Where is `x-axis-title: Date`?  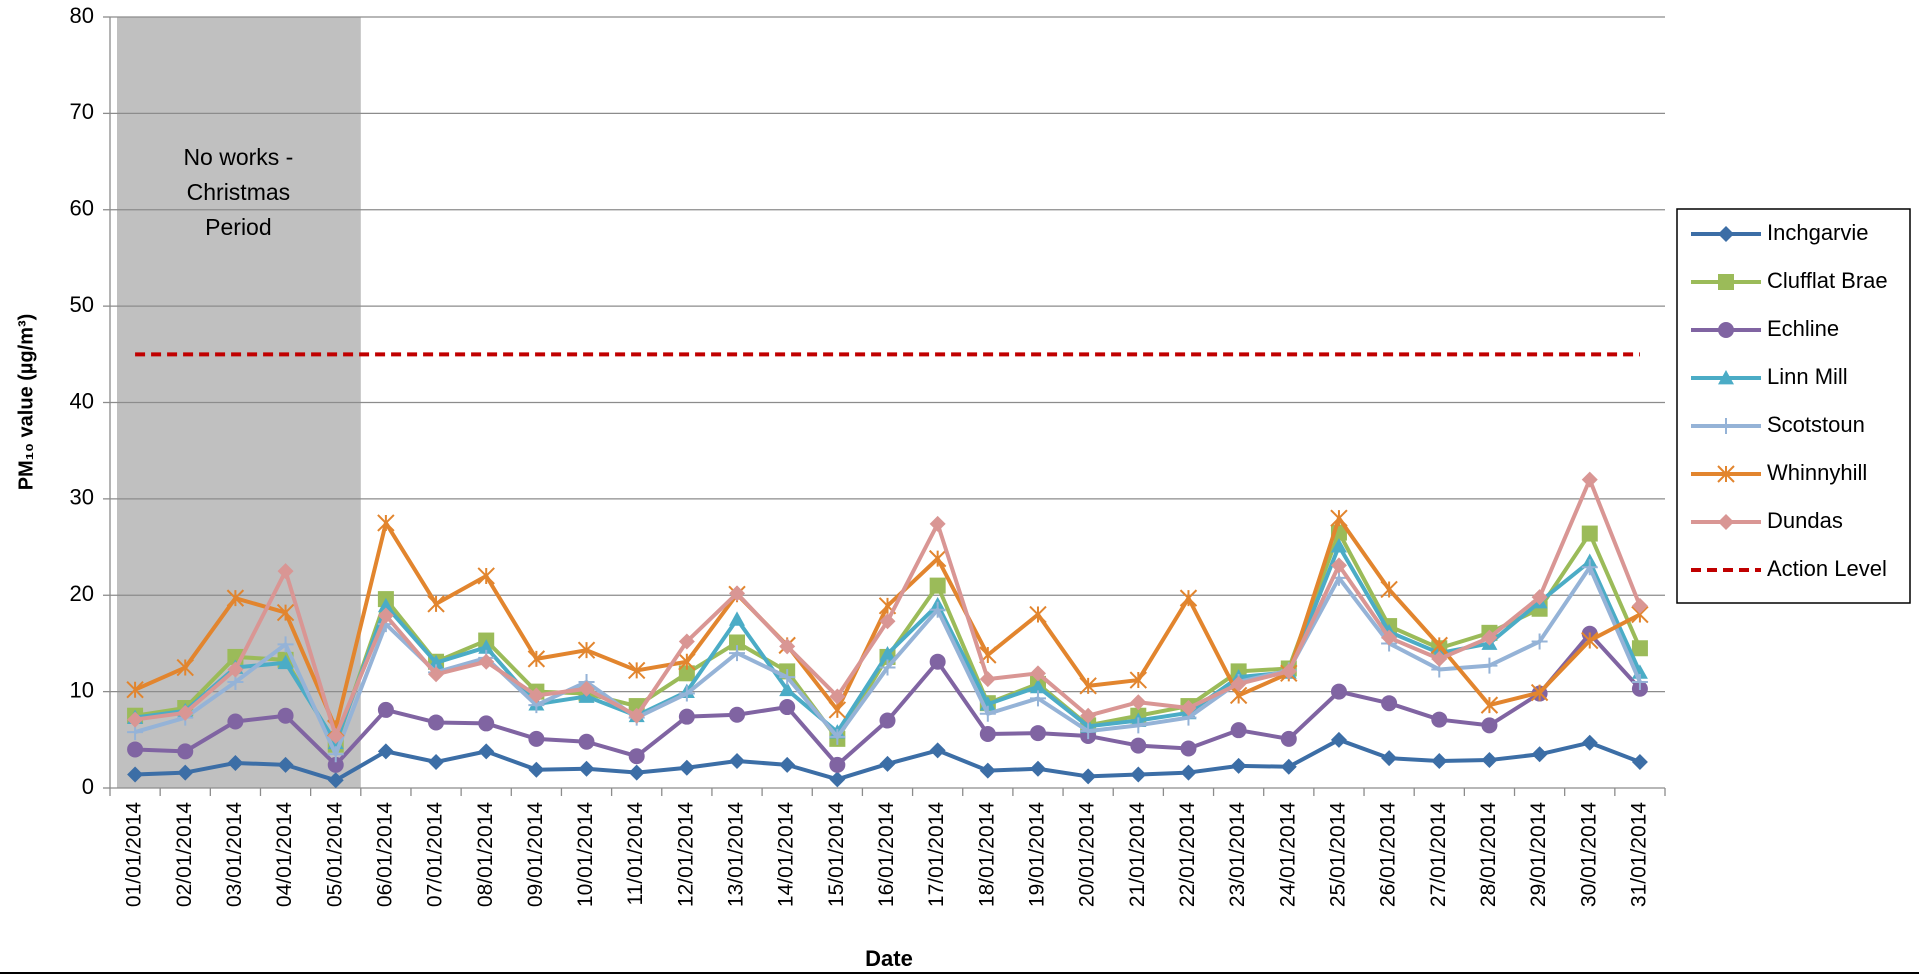 x-axis-title: Date is located at coordinates (889, 958).